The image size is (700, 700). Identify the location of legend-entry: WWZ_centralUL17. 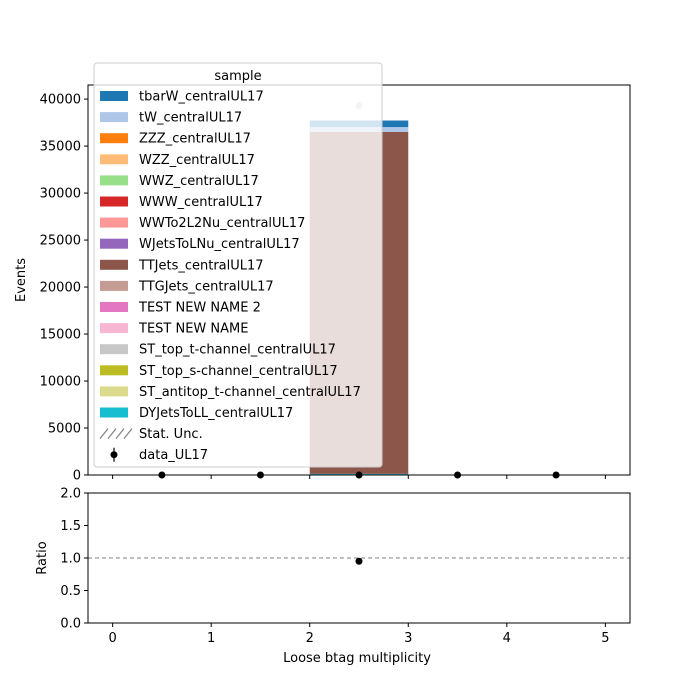
(179, 181).